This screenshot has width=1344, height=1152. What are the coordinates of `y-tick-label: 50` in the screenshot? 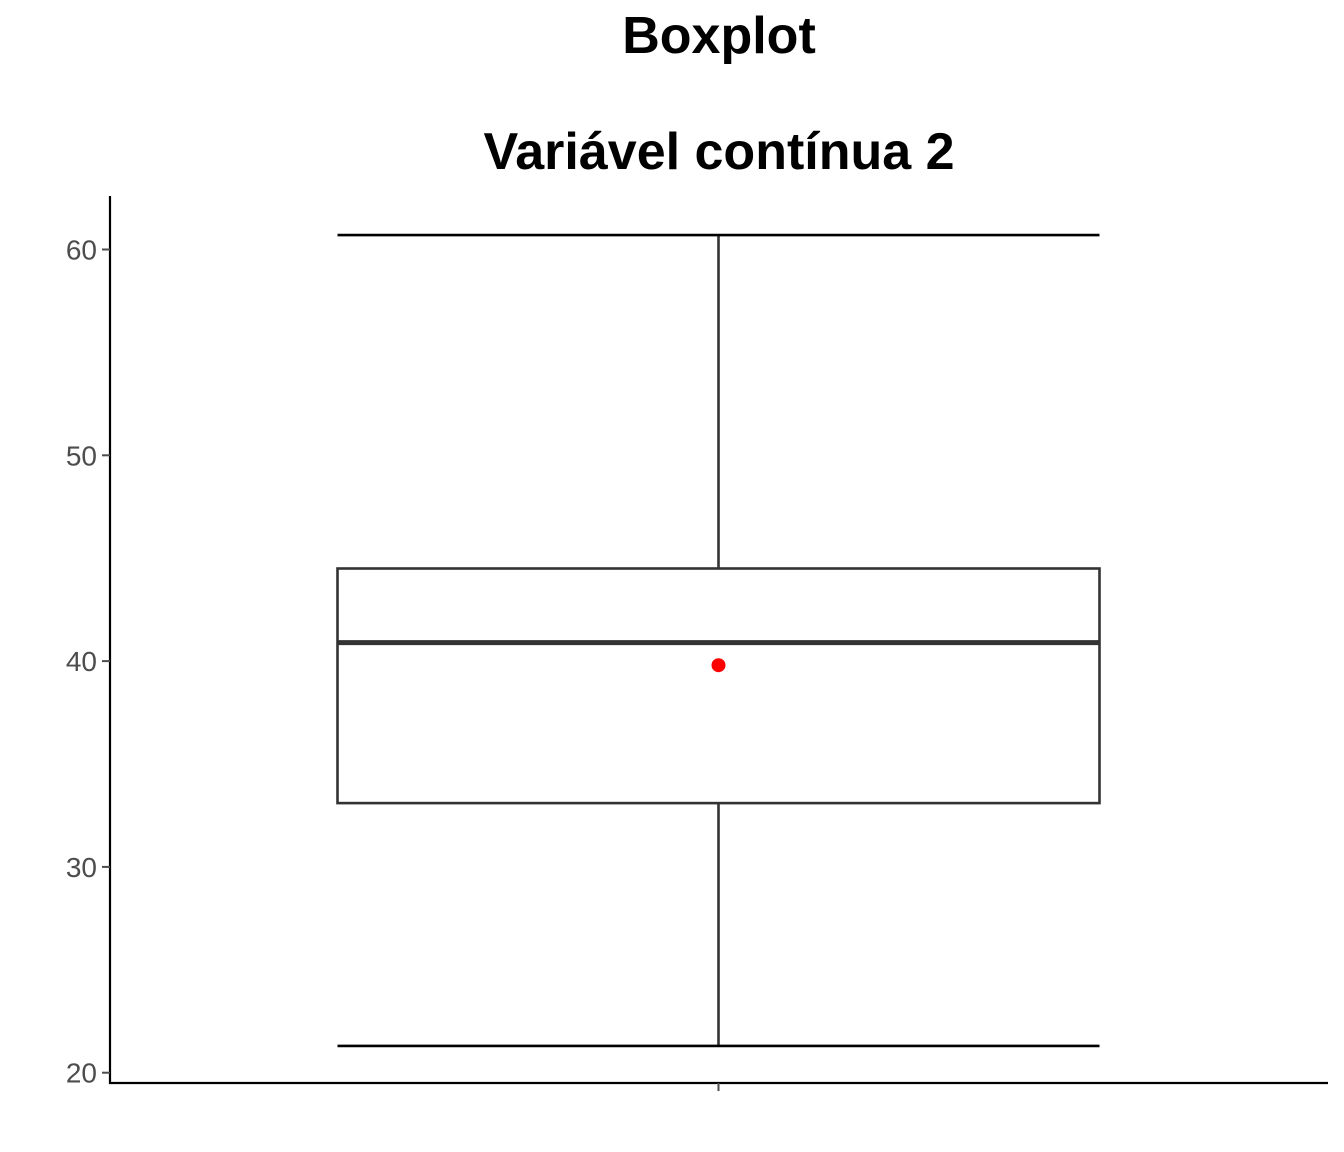 It's located at (81, 455).